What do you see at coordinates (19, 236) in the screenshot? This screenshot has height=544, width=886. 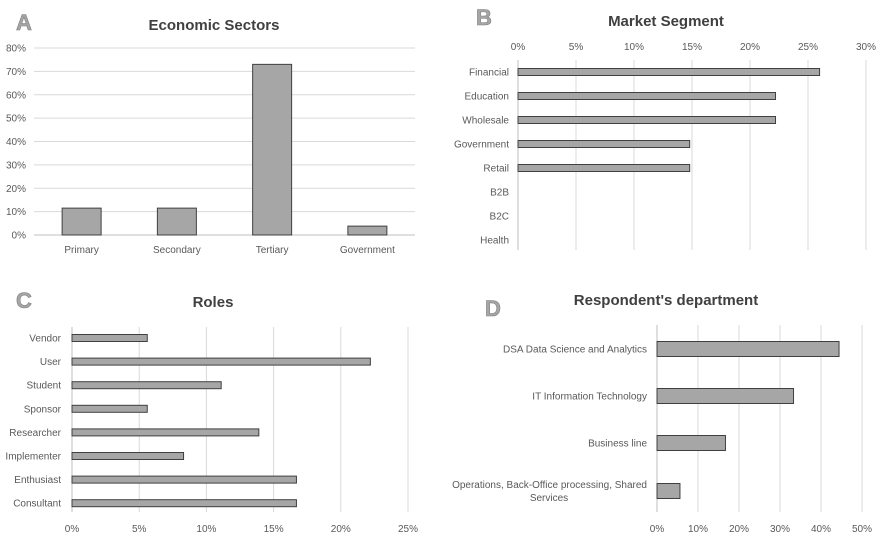 I see `panel-a-y-tick: 0%` at bounding box center [19, 236].